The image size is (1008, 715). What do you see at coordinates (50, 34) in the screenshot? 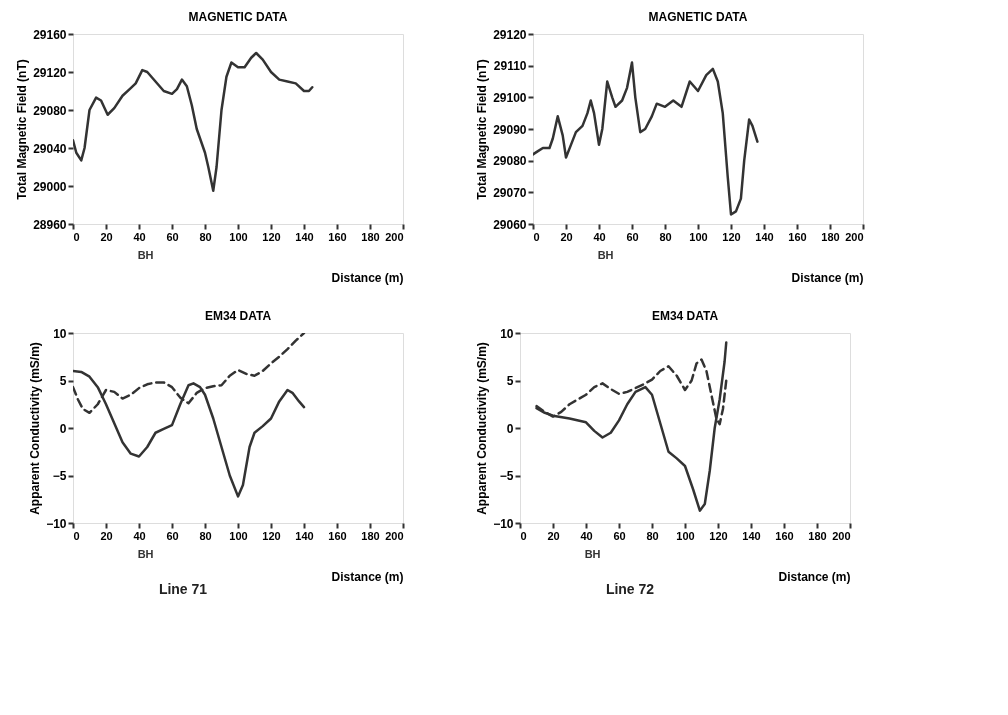
I see `y-tick-label: 29160` at bounding box center [50, 34].